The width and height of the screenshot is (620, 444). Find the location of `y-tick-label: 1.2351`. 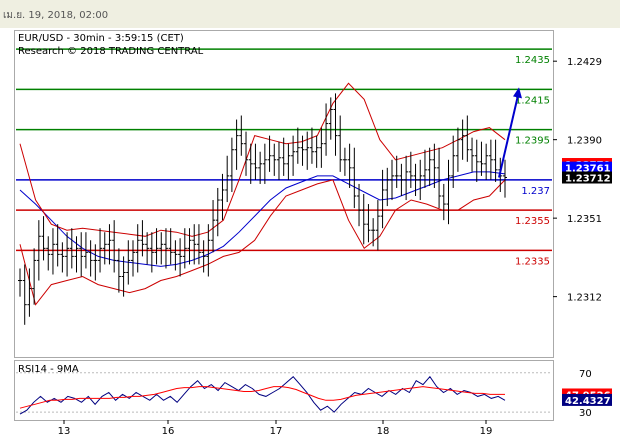

y-tick-label: 1.2351 is located at coordinates (584, 219).